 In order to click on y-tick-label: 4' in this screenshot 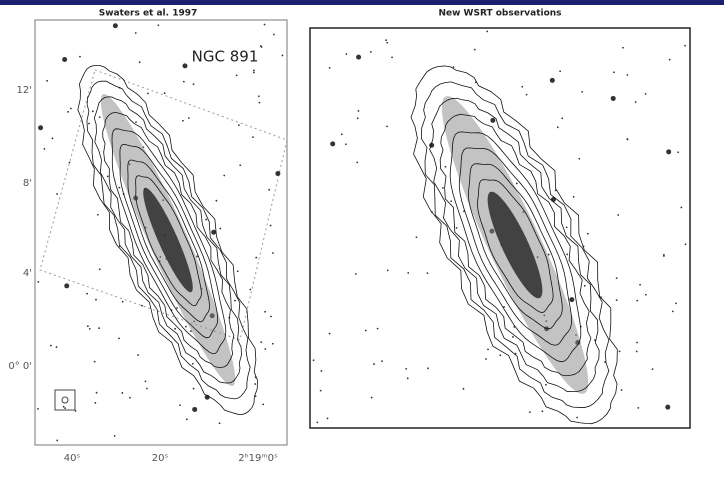, I will do `click(27, 273)`.